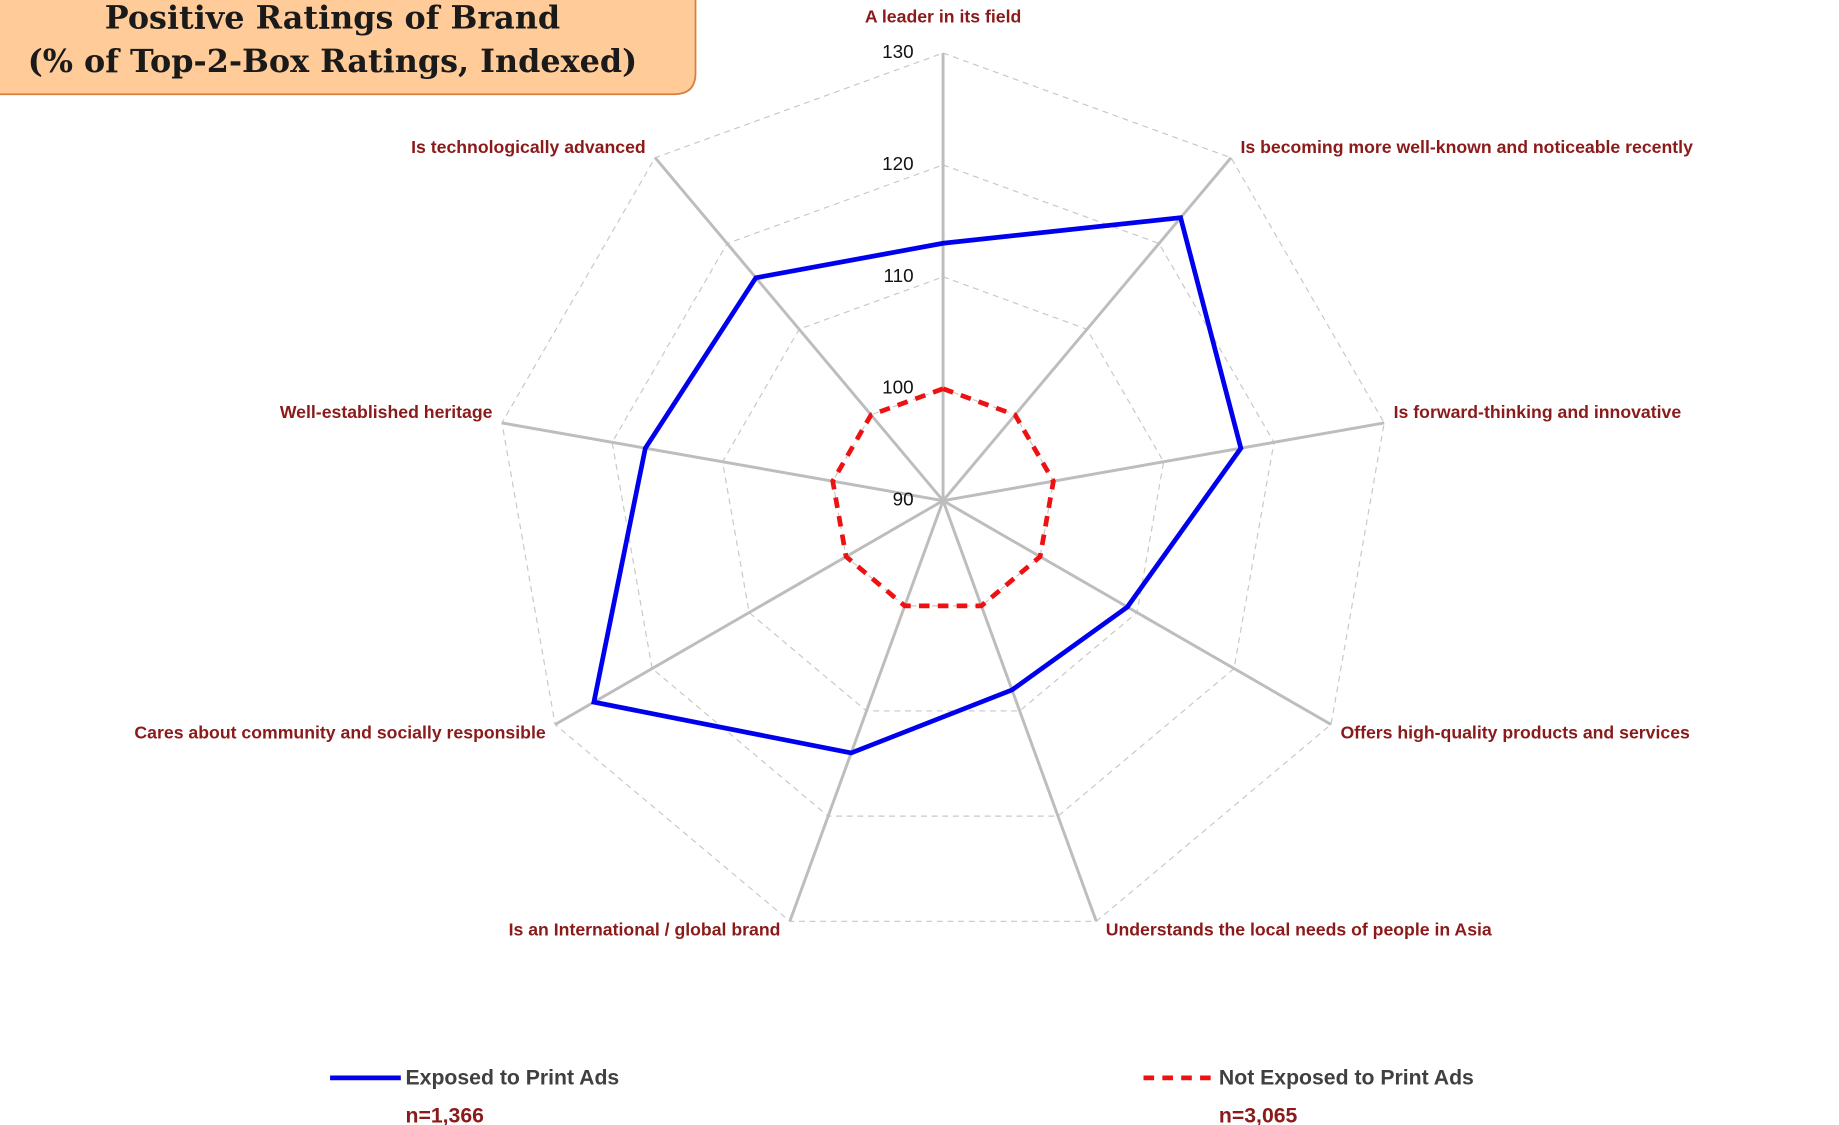 The width and height of the screenshot is (1839, 1125). What do you see at coordinates (1538, 412) in the screenshot?
I see `category-label: Is forward-thinking and innovative` at bounding box center [1538, 412].